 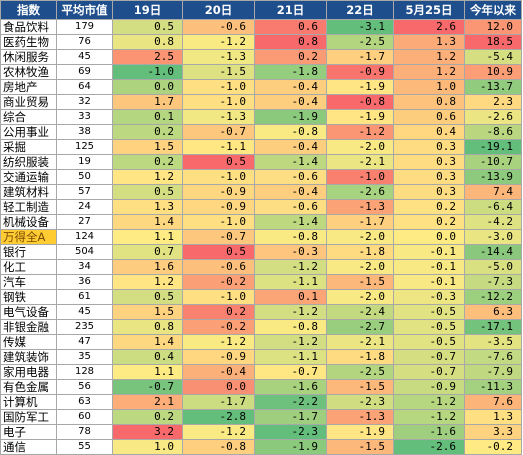 What do you see at coordinates (147, 252) in the screenshot?
I see `heatmap-cell: 0.7` at bounding box center [147, 252].